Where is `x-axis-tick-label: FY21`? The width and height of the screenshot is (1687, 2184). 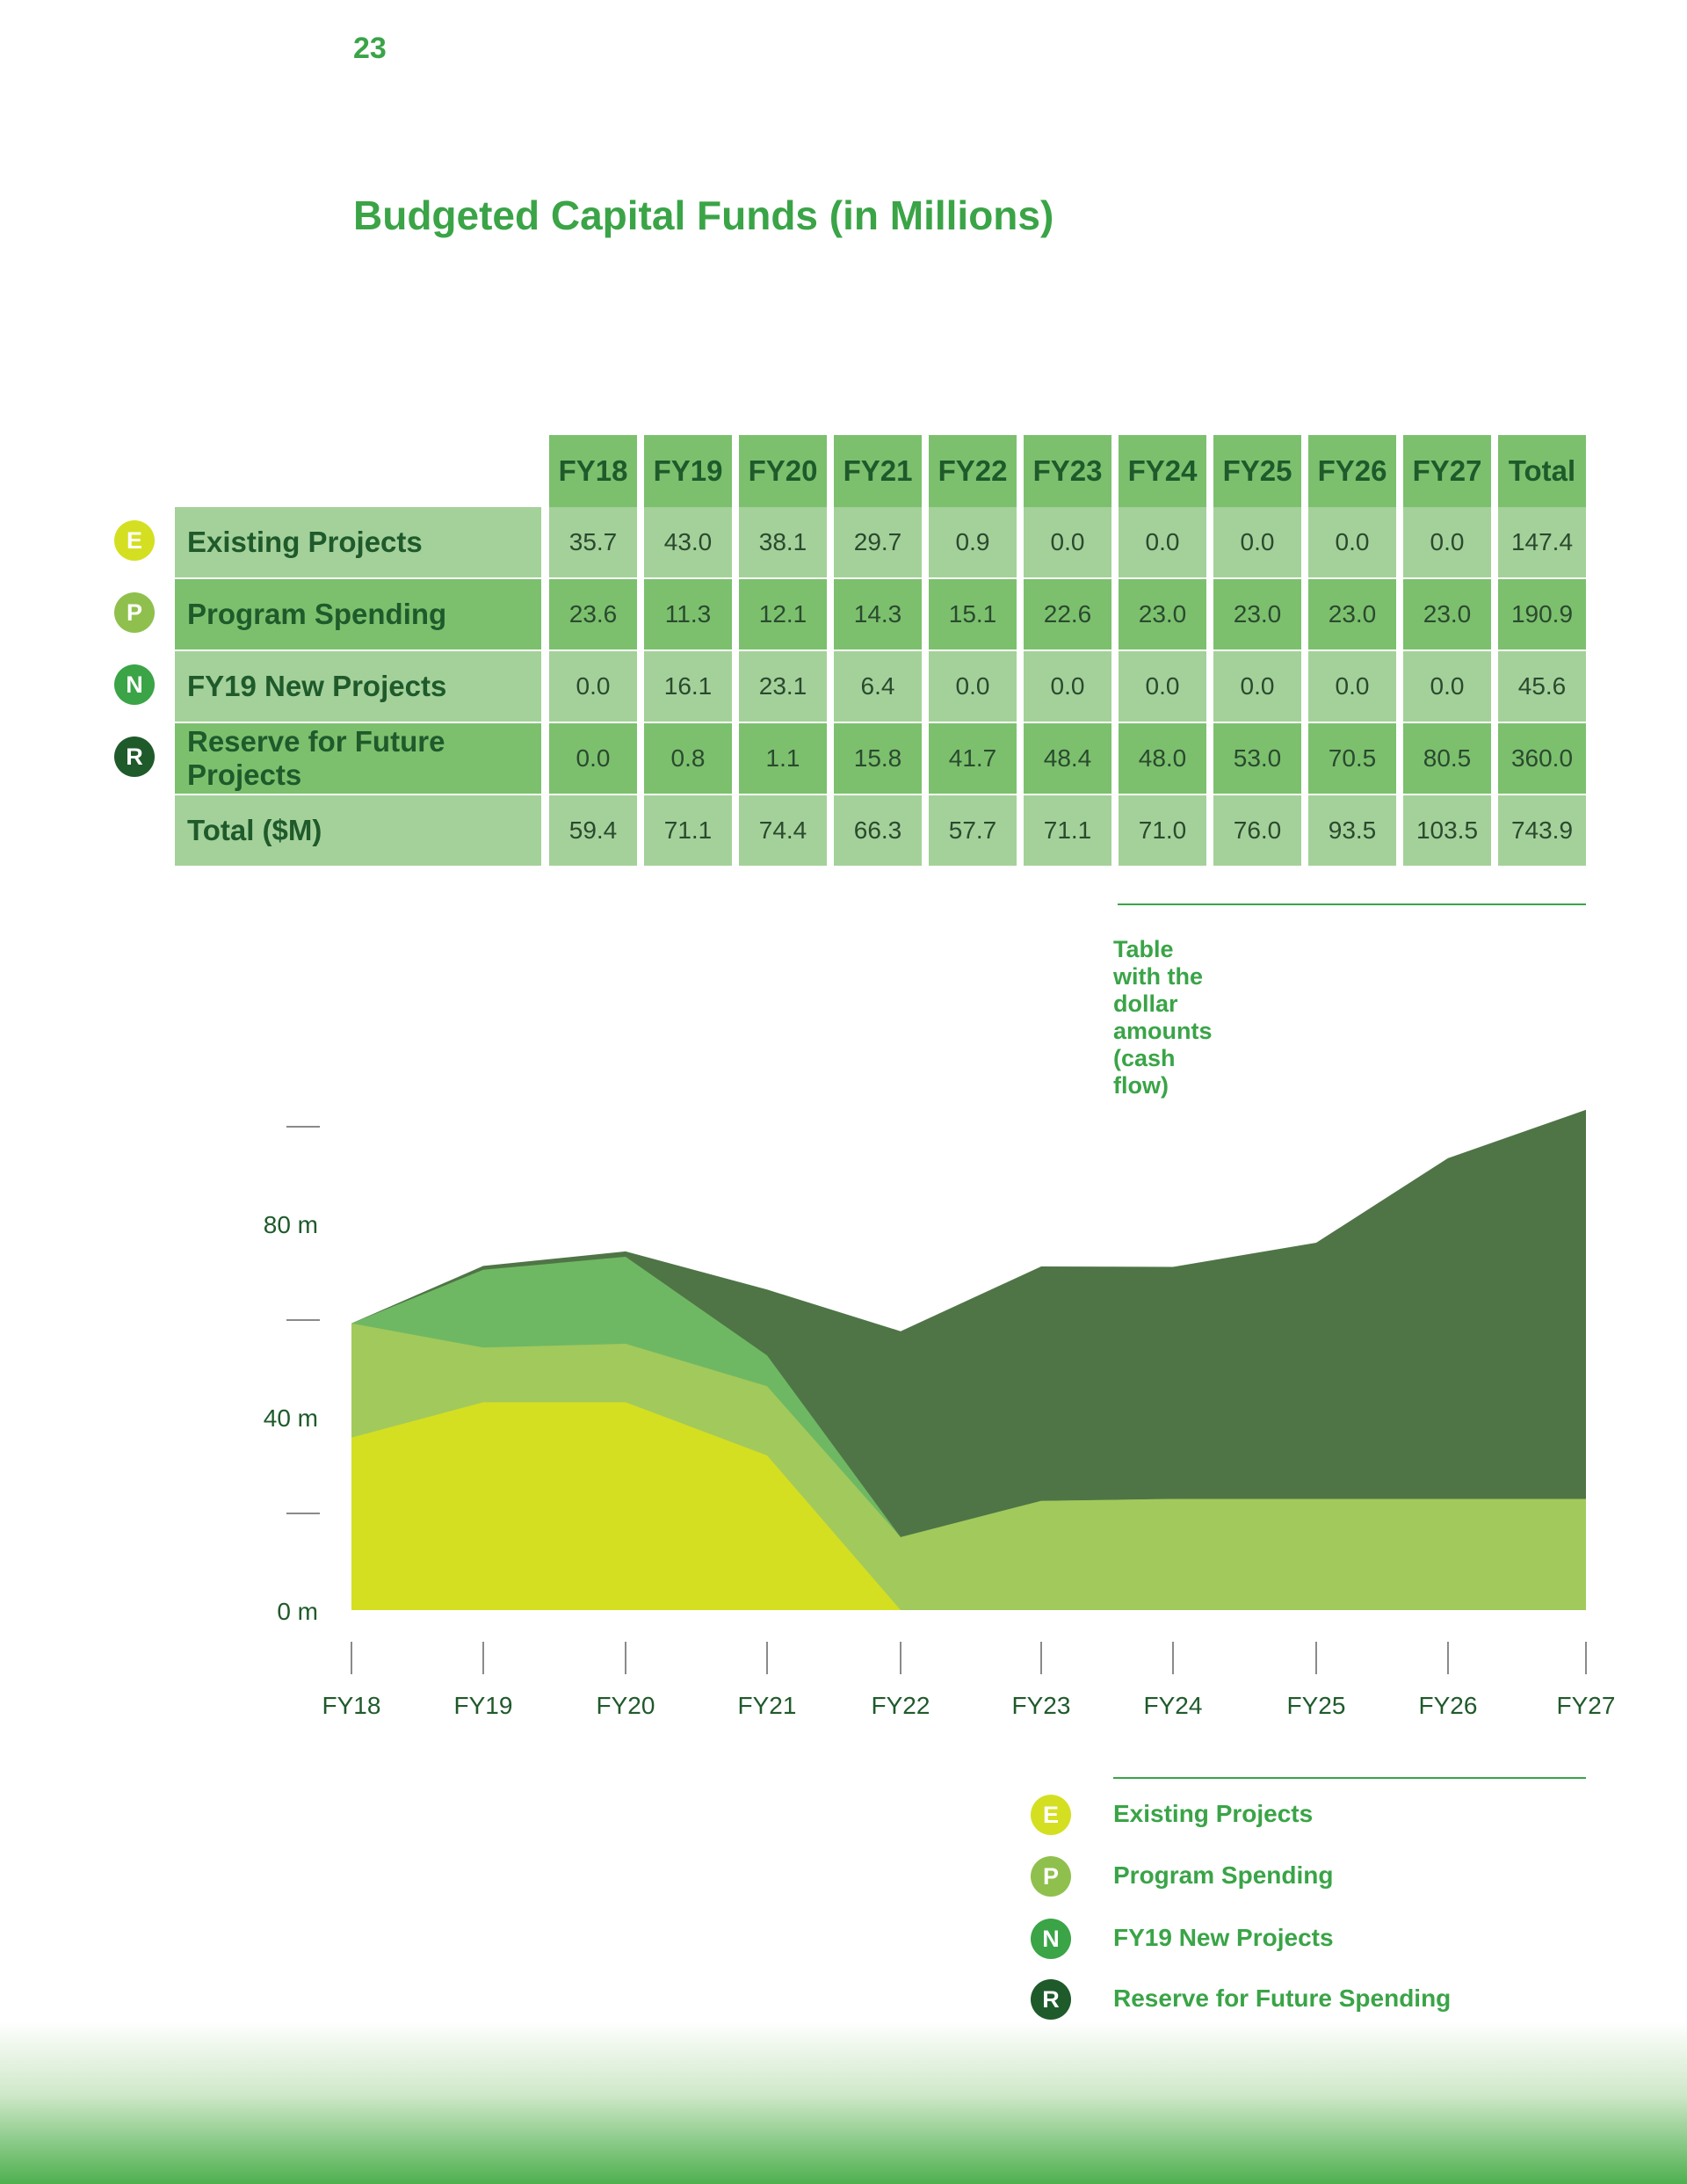 x-axis-tick-label: FY21 is located at coordinates (767, 1705).